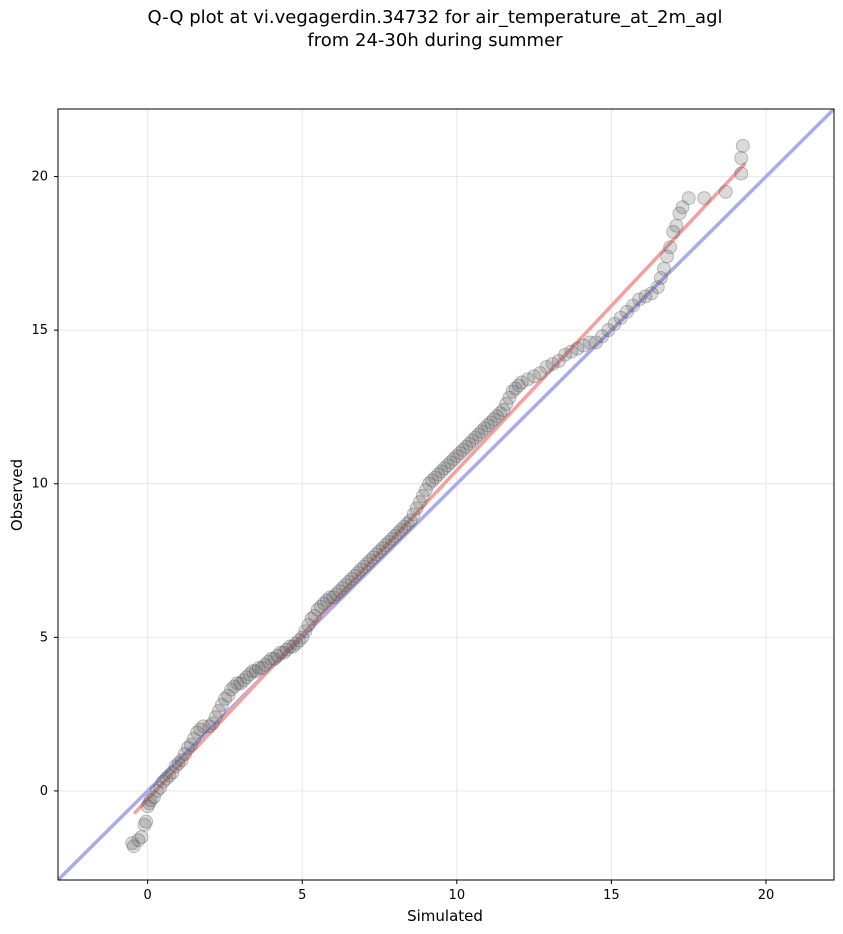 The width and height of the screenshot is (843, 934). Describe the element at coordinates (302, 895) in the screenshot. I see `x-tick-label: 5` at that location.